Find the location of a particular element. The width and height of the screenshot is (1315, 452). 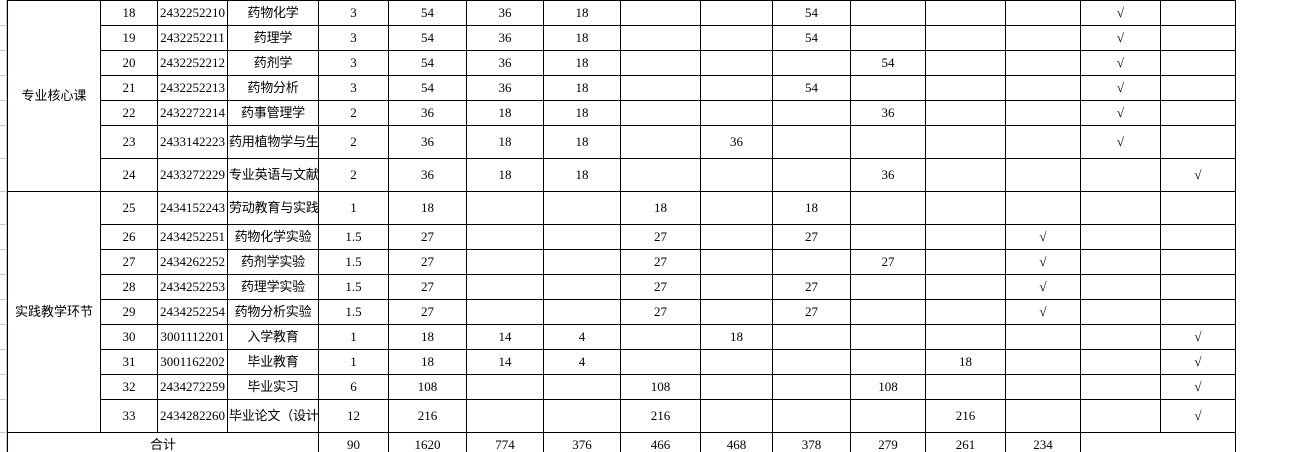

row-serial-number: 33 is located at coordinates (129, 416).